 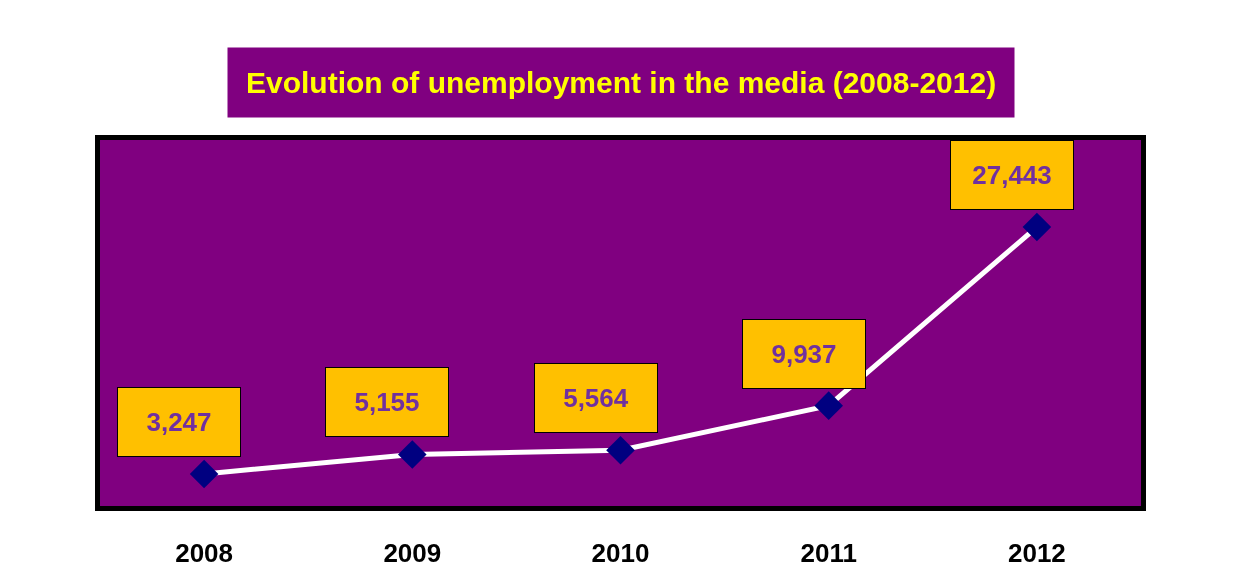 I want to click on data-label: 27,443, so click(x=1012, y=175).